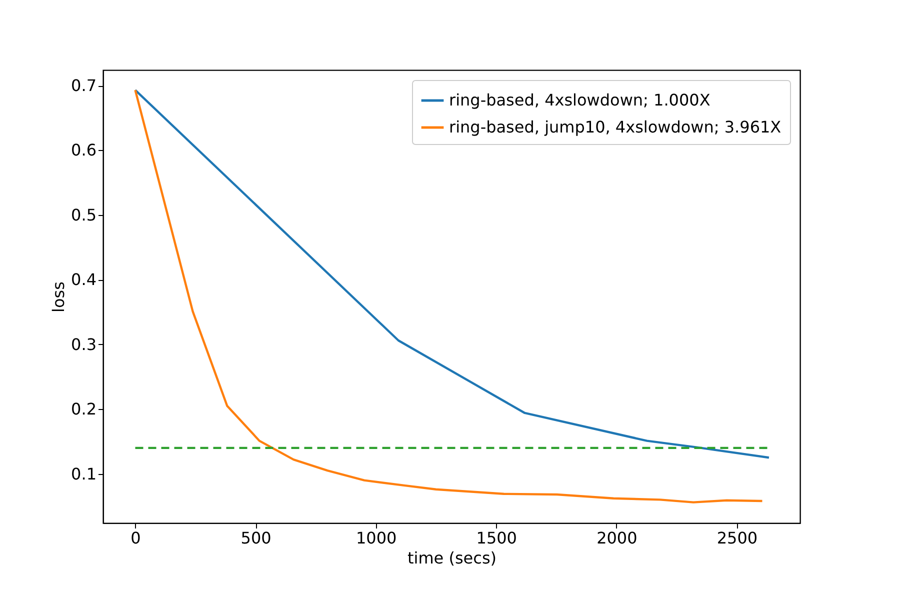  Describe the element at coordinates (256, 538) in the screenshot. I see `x-tick-label: 500` at that location.